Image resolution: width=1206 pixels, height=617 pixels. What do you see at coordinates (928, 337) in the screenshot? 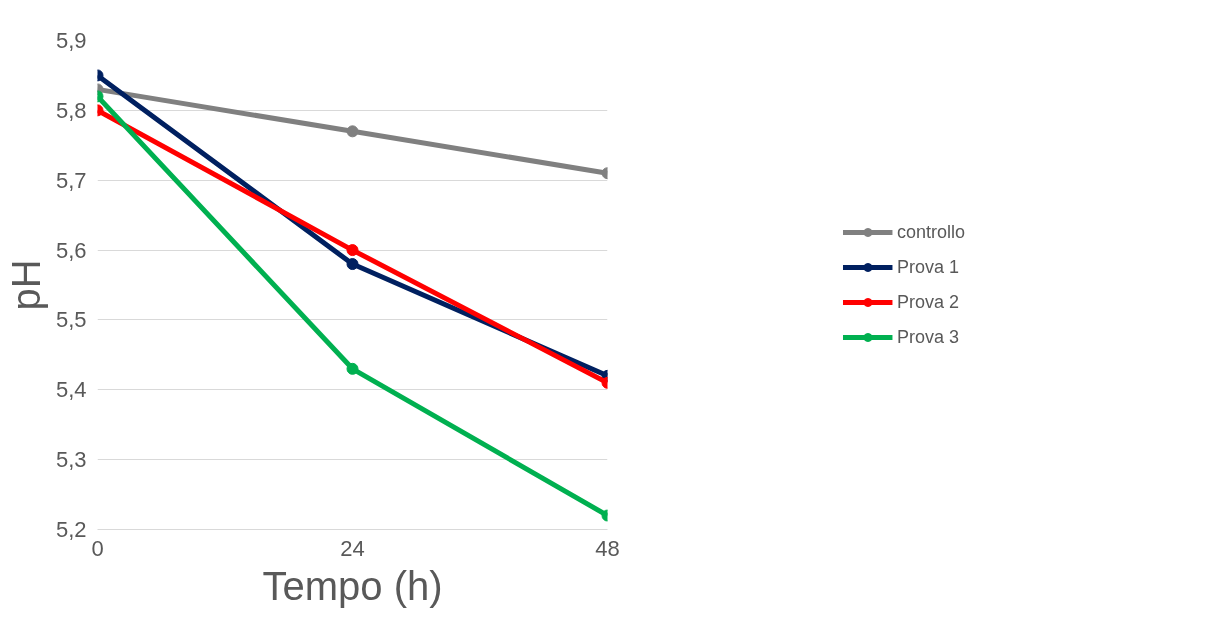
I see `legend-label: Prova 3` at bounding box center [928, 337].